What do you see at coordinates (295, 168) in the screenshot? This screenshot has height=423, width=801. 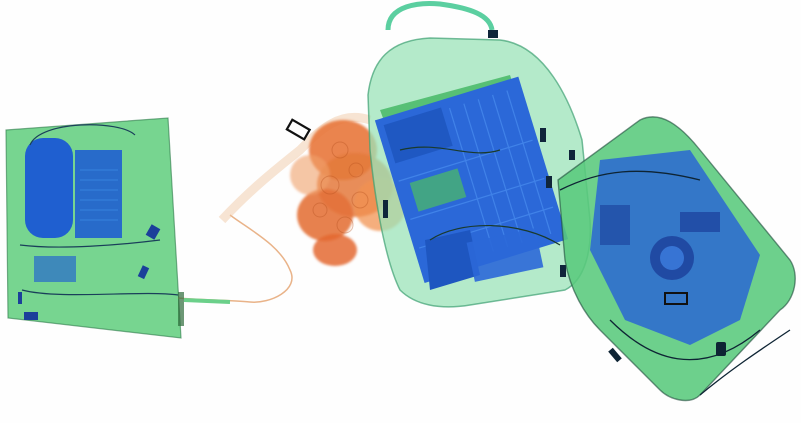 I see `strap` at bounding box center [295, 168].